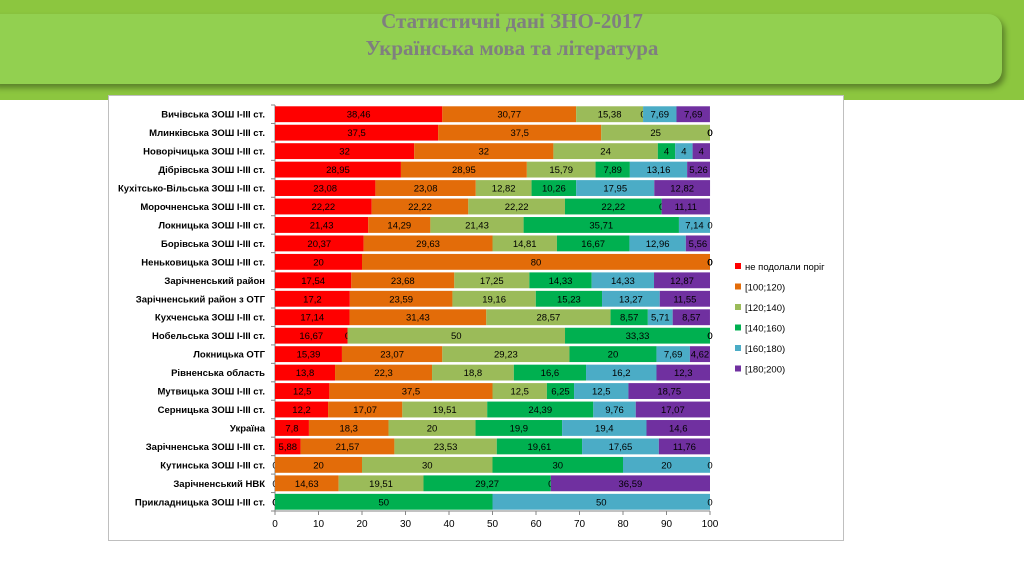 This screenshot has width=1024, height=574. What do you see at coordinates (765, 288) in the screenshot?
I see `legend-label: [100;120)` at bounding box center [765, 288].